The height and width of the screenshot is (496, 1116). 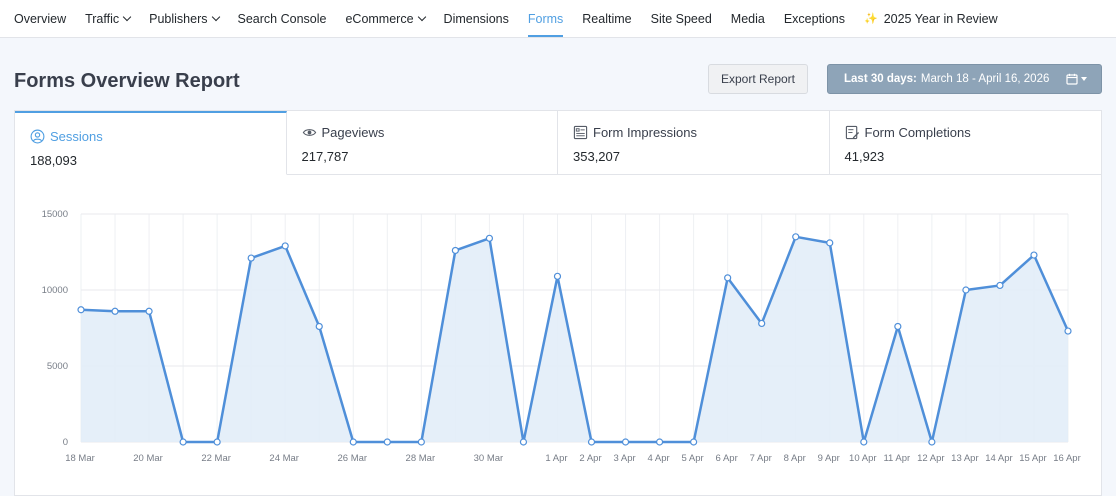 What do you see at coordinates (379, 18) in the screenshot?
I see `nav-item-label: eCommerce` at bounding box center [379, 18].